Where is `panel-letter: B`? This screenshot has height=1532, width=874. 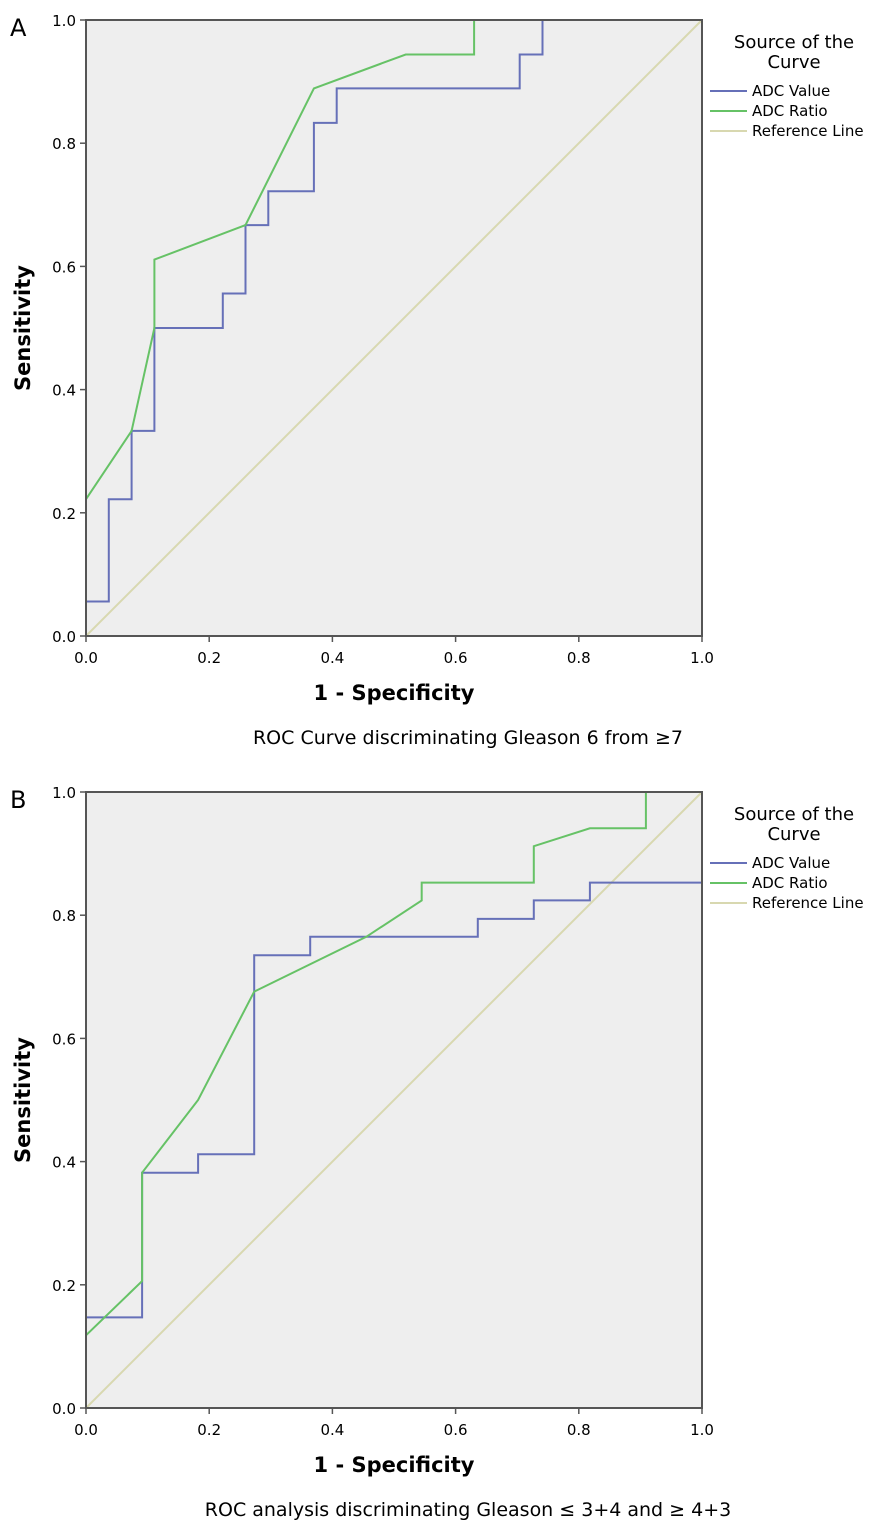
panel-letter: B is located at coordinates (18, 800).